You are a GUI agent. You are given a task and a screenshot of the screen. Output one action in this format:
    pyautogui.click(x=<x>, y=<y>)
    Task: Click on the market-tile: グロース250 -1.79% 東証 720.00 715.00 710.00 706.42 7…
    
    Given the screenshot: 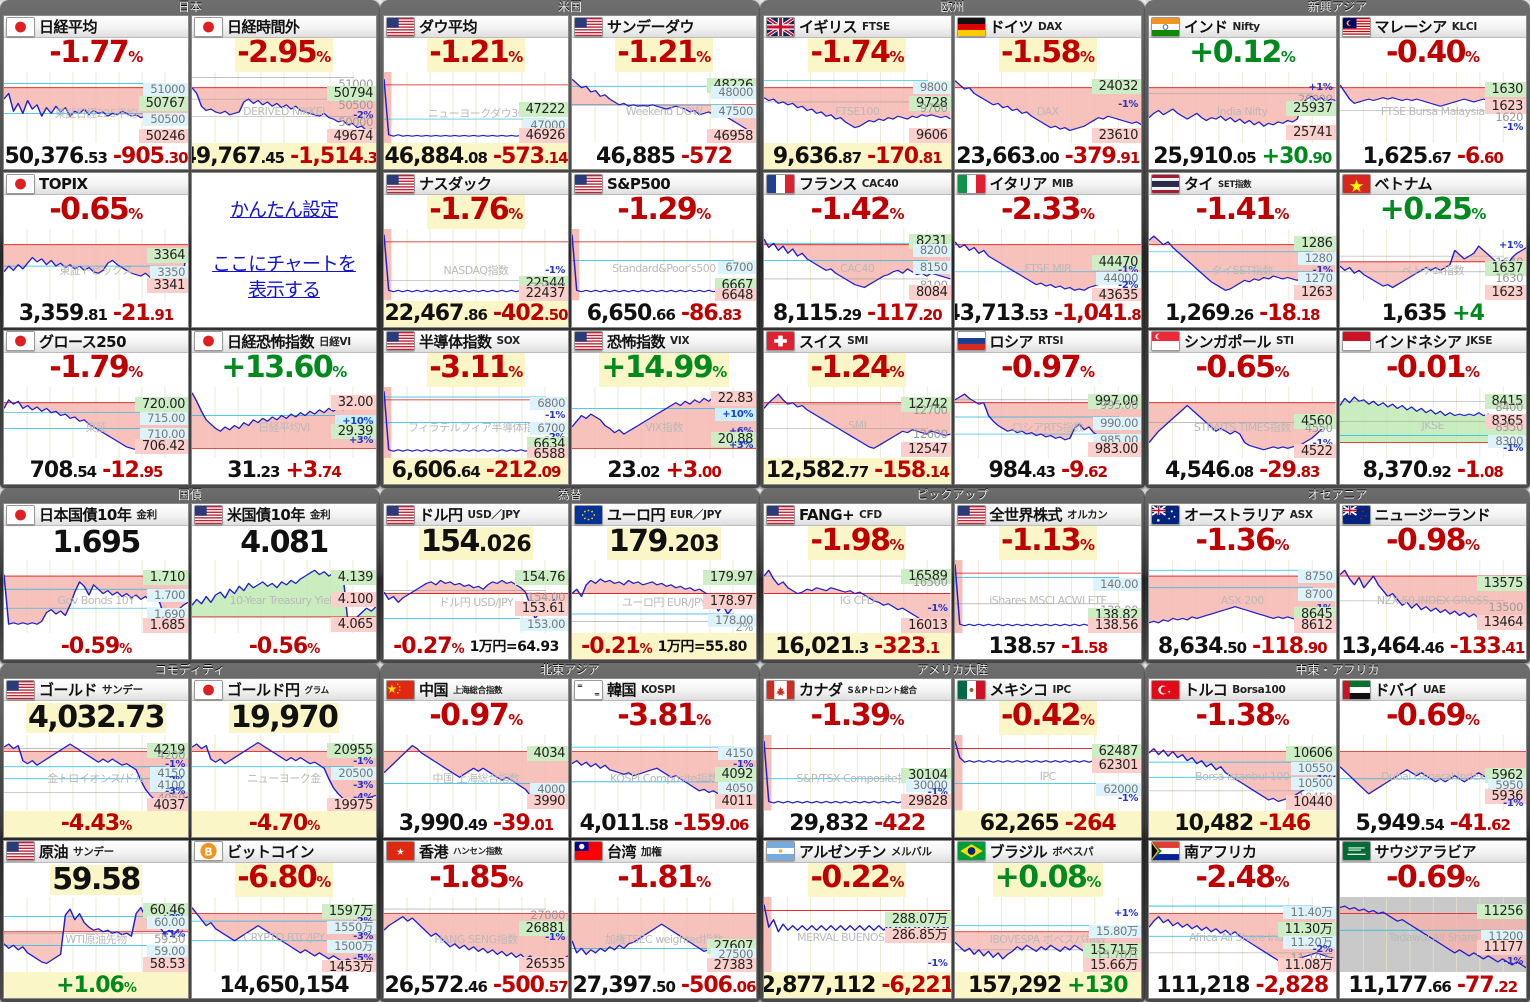 What is the action you would take?
    pyautogui.click(x=96, y=407)
    